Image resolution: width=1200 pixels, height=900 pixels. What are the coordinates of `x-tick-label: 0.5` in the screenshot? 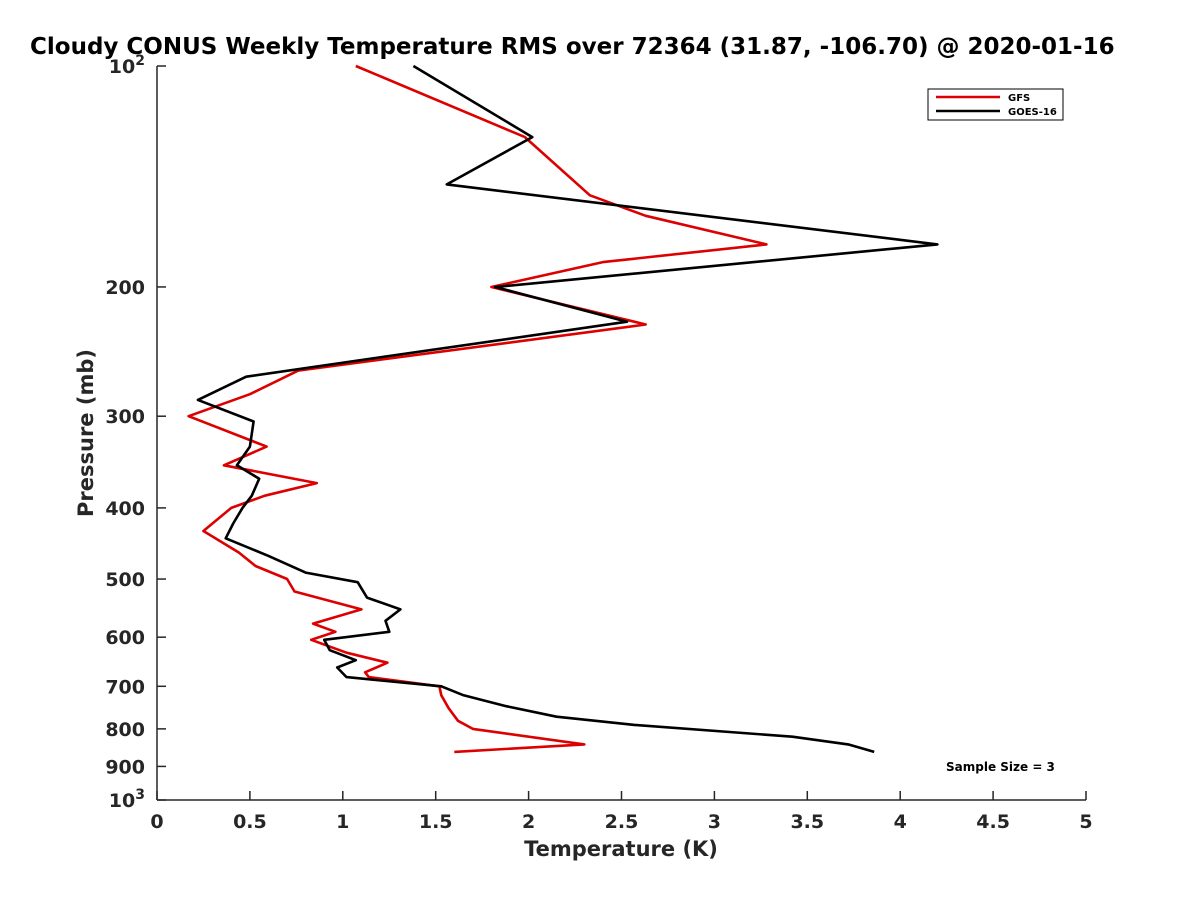 It's located at (250, 822).